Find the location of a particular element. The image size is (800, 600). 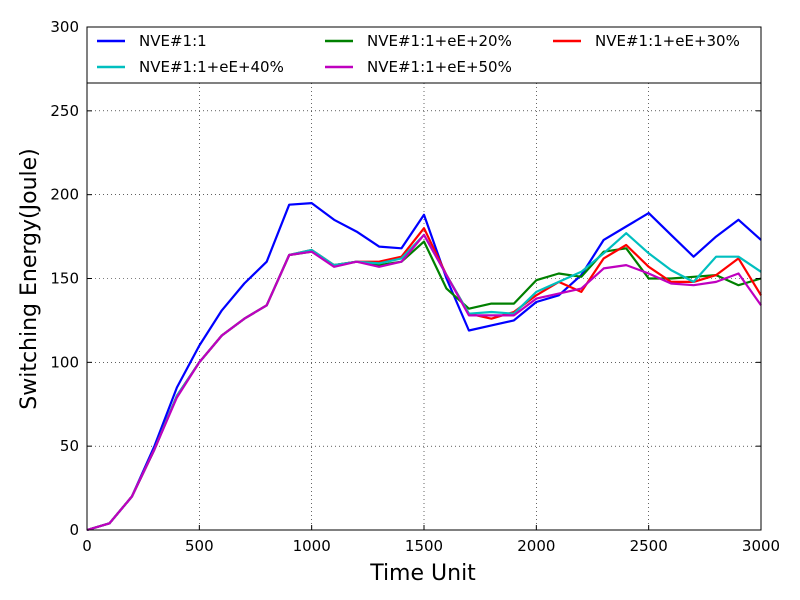

legend-label: NVE#1:1+eE+40% is located at coordinates (211, 67).